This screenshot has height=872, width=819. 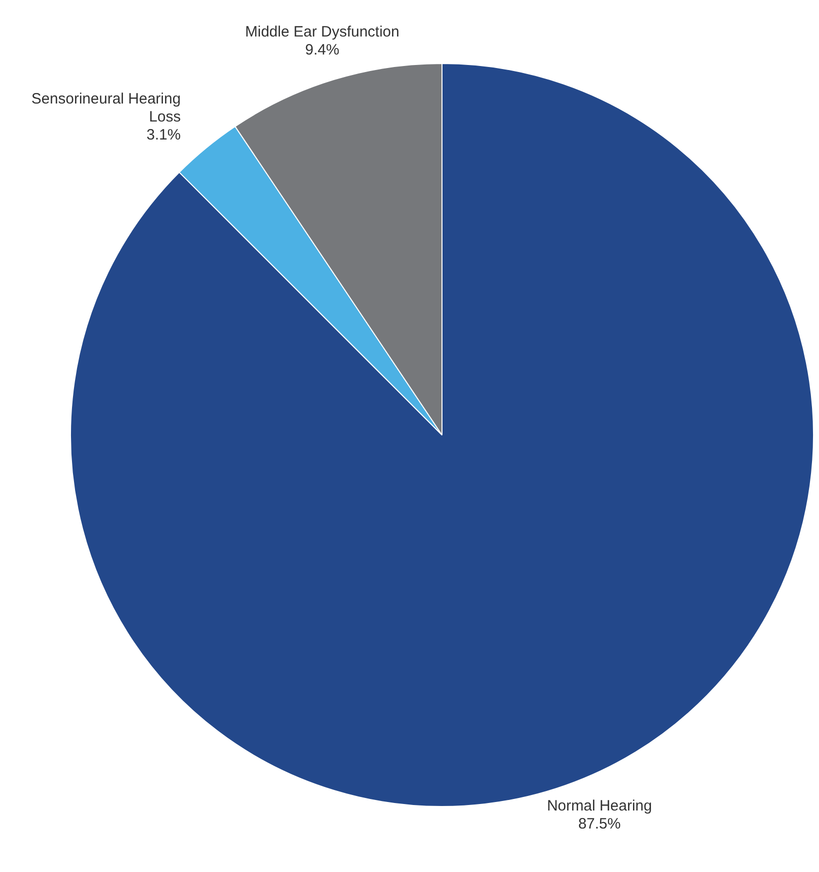 I want to click on data-label: 9.4%, so click(x=322, y=49).